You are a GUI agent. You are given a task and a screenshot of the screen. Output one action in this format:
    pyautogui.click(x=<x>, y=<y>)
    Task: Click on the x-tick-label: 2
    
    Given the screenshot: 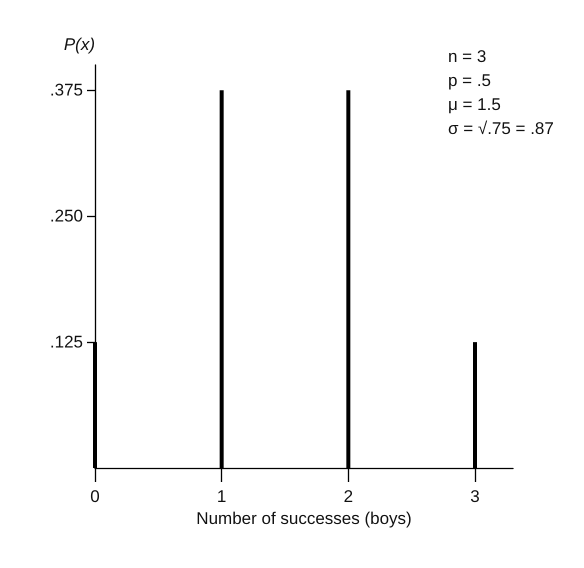 What is the action you would take?
    pyautogui.click(x=349, y=496)
    